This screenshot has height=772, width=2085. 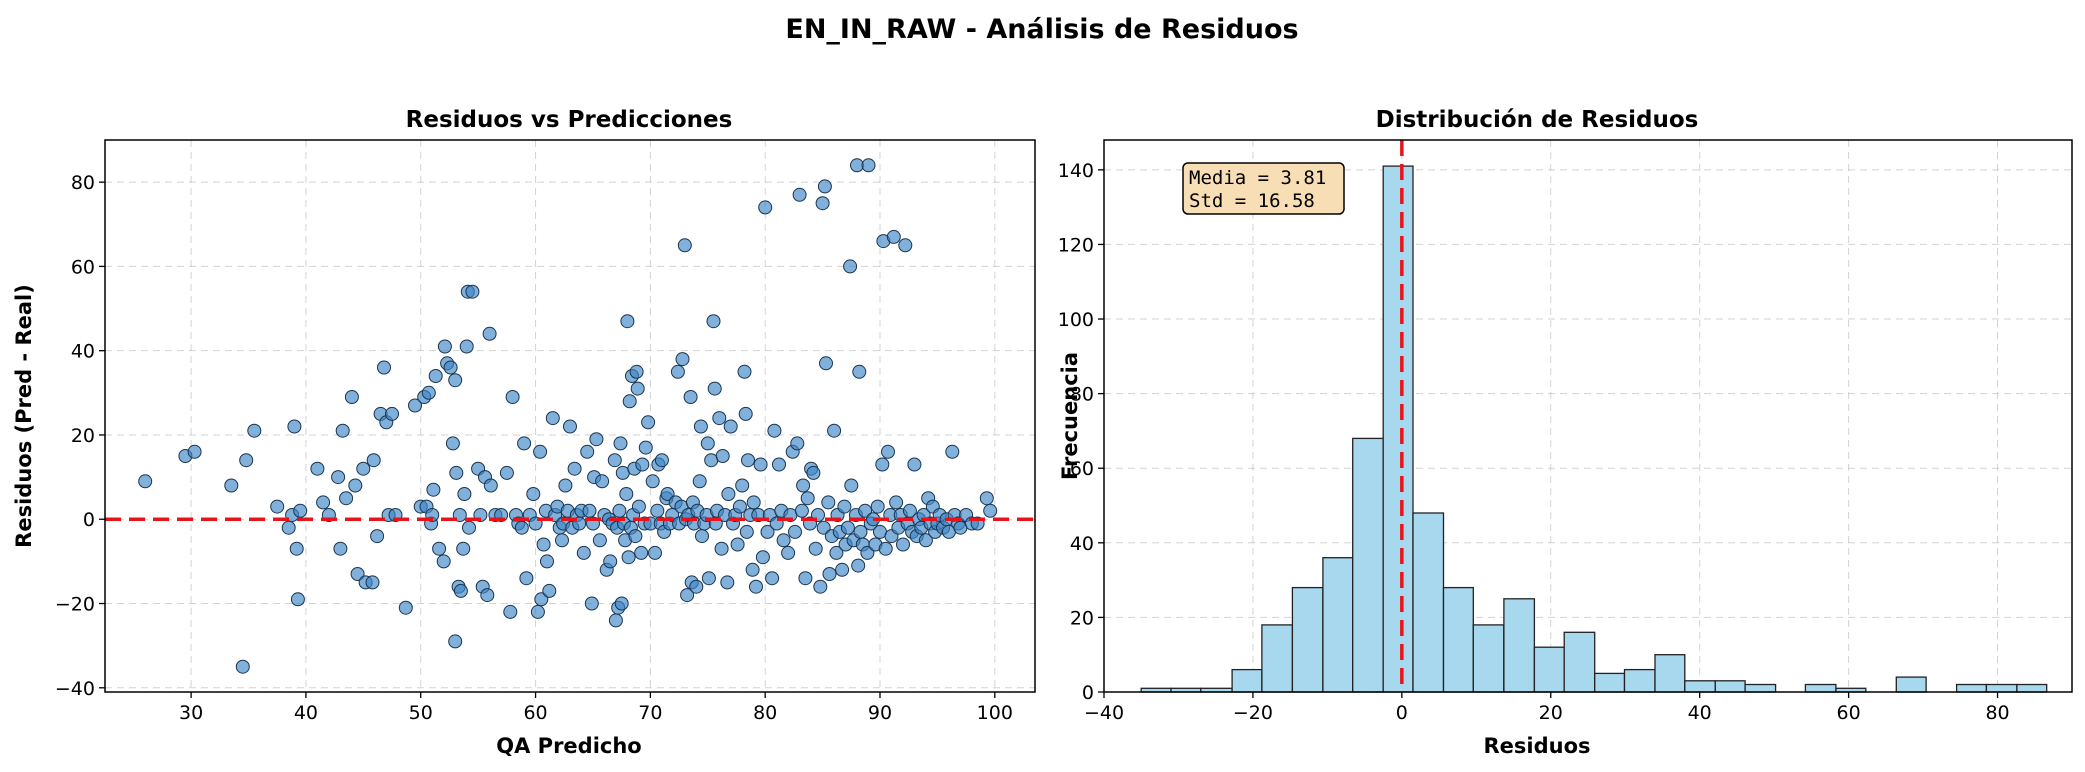 What do you see at coordinates (306, 713) in the screenshot?
I see `x-tick-label: 40` at bounding box center [306, 713].